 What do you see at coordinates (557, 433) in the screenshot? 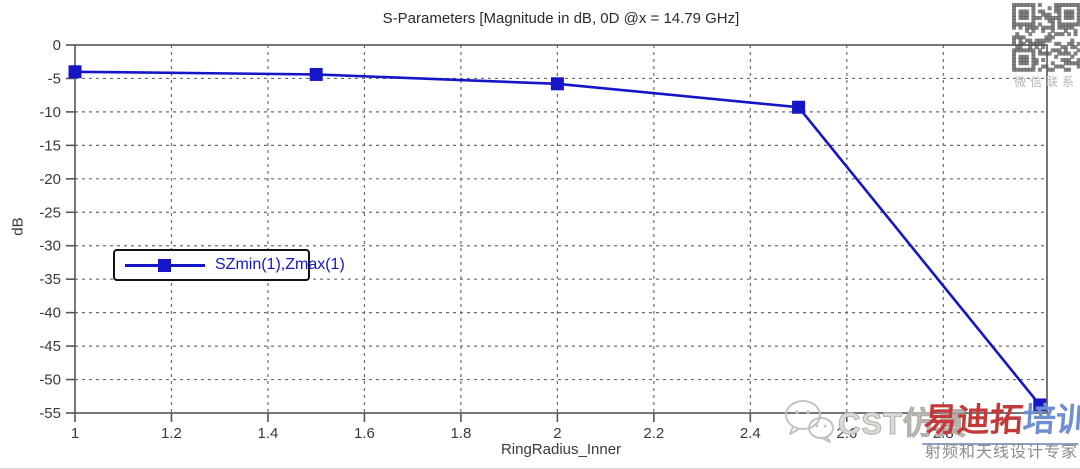
I see `x-tick-label: 2` at bounding box center [557, 433].